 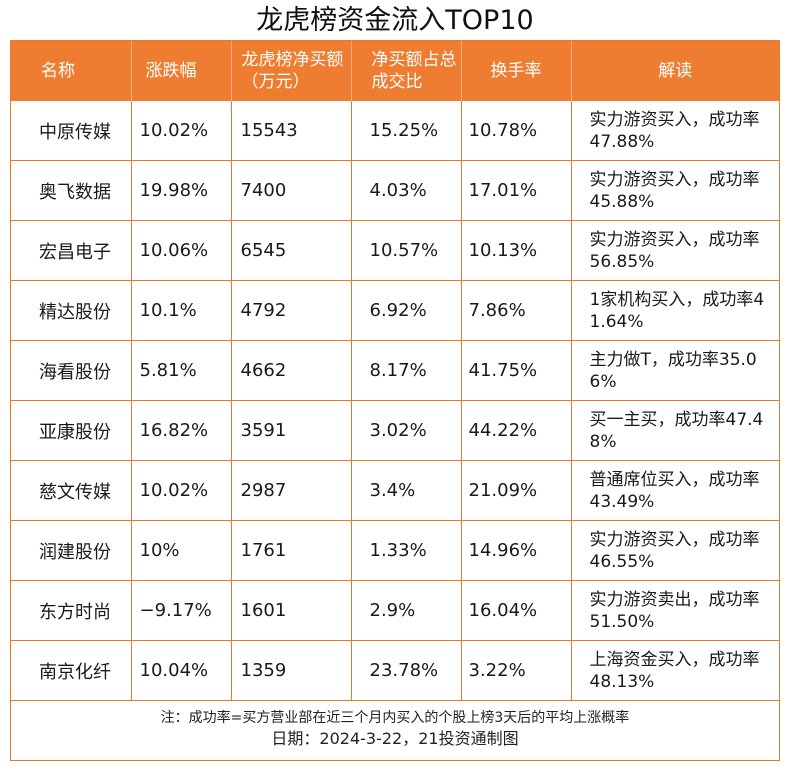 I want to click on interpretation: 1家机构买入，成功率41.64%, so click(x=675, y=310).